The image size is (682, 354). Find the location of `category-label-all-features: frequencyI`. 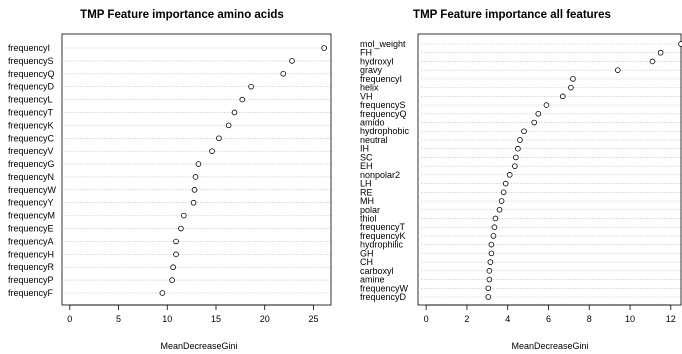

category-label-all-features: frequencyI is located at coordinates (381, 79).